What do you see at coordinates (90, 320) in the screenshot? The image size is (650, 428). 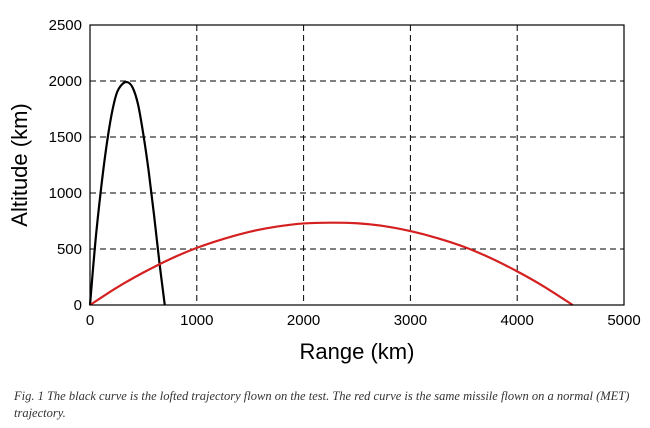 I see `x-tick-label: 0` at bounding box center [90, 320].